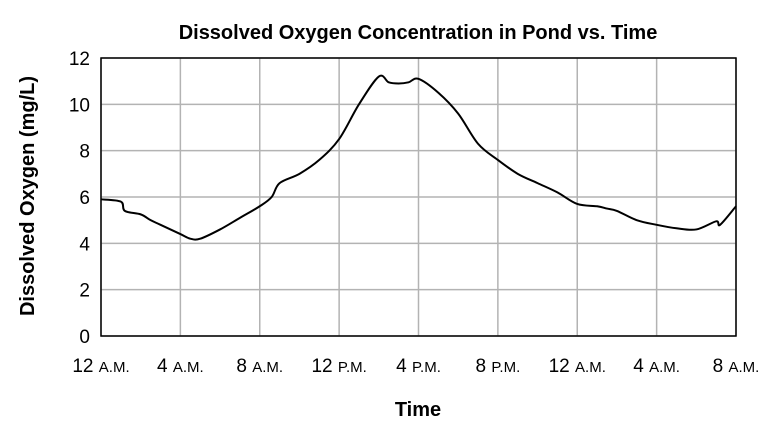 The width and height of the screenshot is (784, 430). What do you see at coordinates (79, 105) in the screenshot?
I see `y-tick-label: 10` at bounding box center [79, 105].